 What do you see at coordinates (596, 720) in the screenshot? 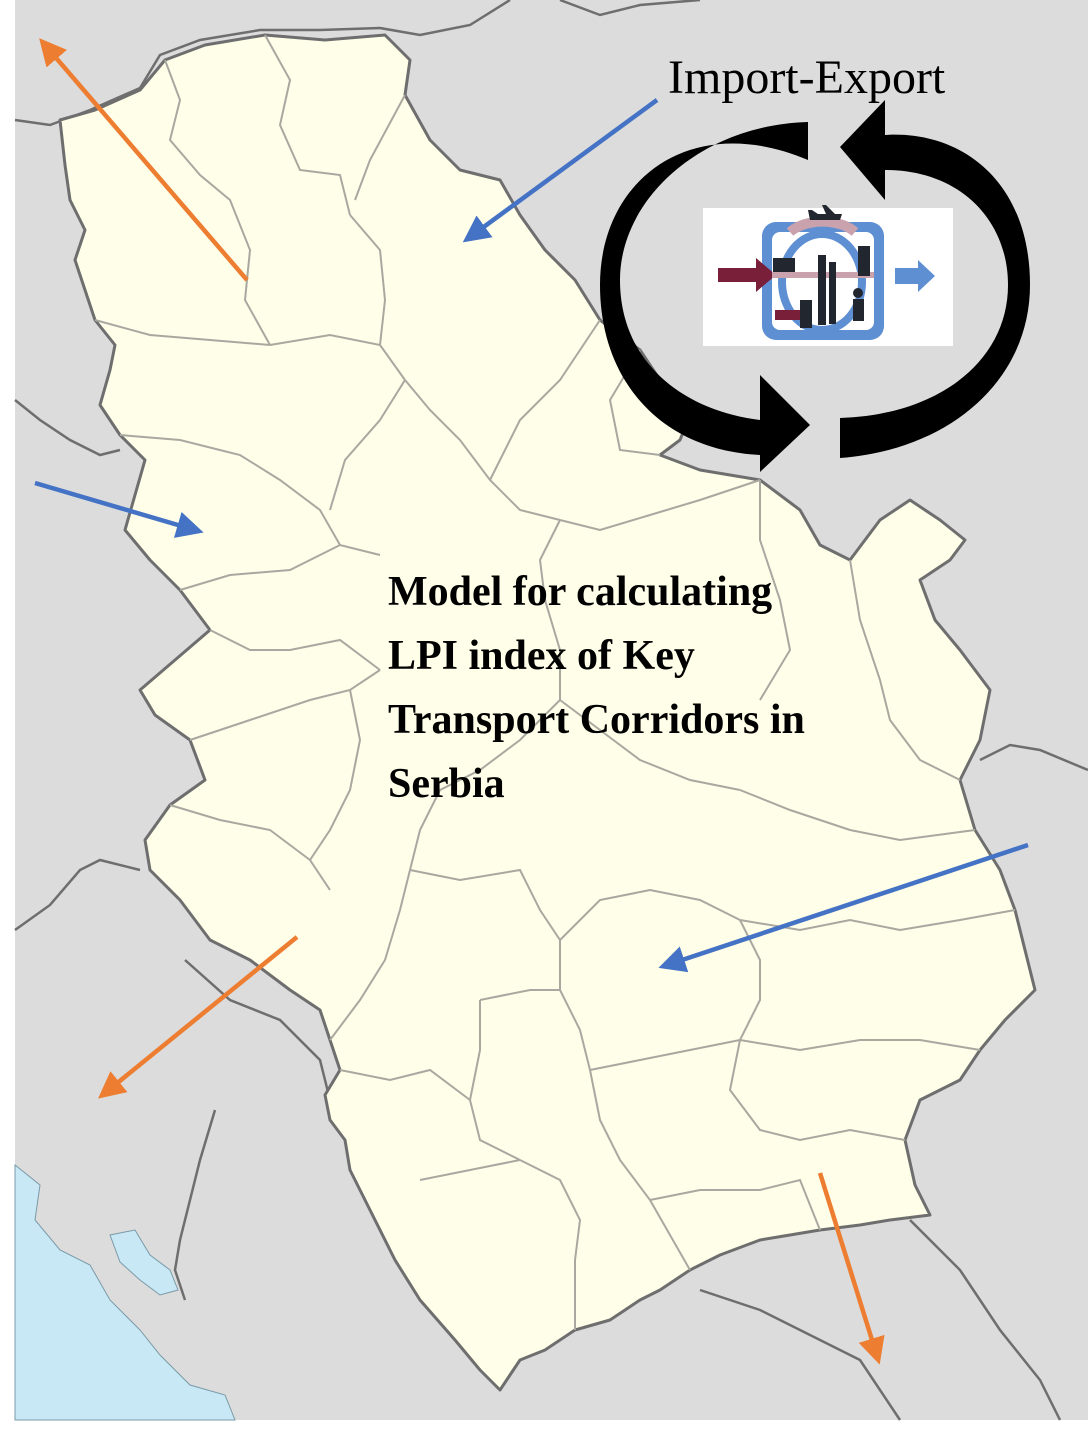
I see `caption-line-3: Transport Corridors in` at bounding box center [596, 720].